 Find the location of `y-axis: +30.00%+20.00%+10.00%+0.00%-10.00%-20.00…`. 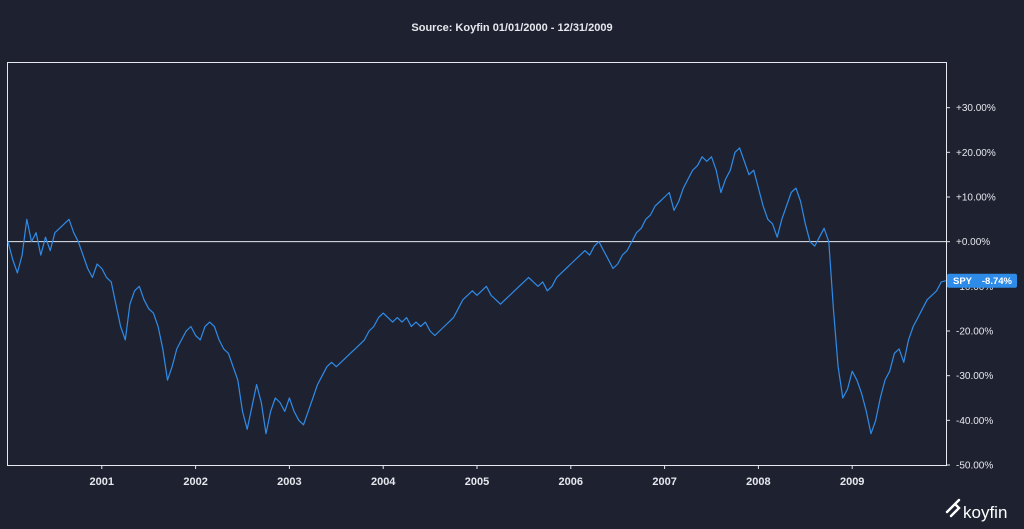

y-axis: +30.00%+20.00%+10.00%+0.00%-10.00%-20.00… is located at coordinates (971, 287).